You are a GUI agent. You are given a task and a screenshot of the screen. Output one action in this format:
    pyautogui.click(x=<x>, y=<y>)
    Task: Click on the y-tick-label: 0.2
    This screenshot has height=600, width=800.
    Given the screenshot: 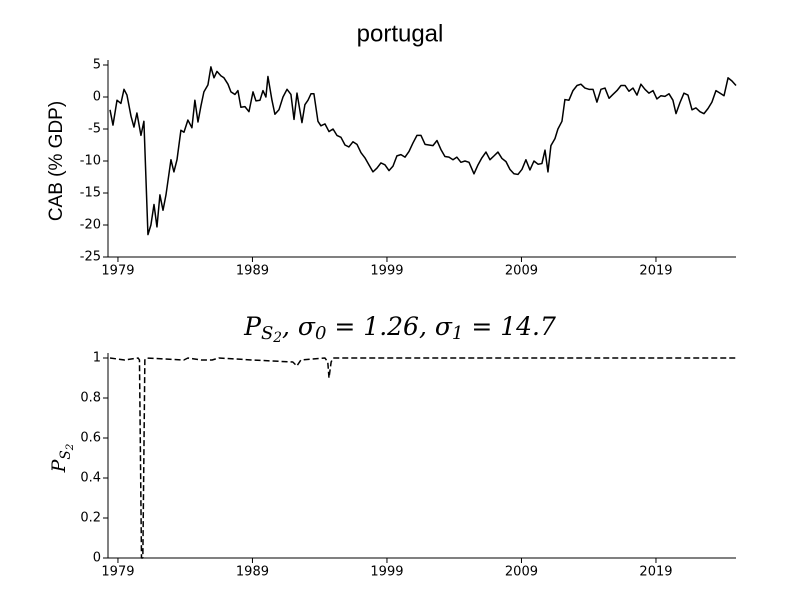 What is the action you would take?
    pyautogui.click(x=90, y=518)
    